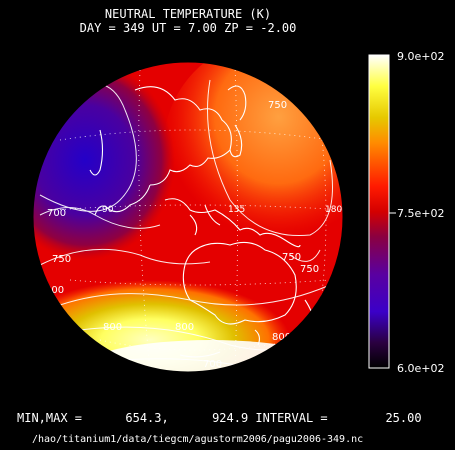 The width and height of the screenshot is (455, 450). I want to click on colorbar-min-label: 6.0e+02, so click(420, 368).